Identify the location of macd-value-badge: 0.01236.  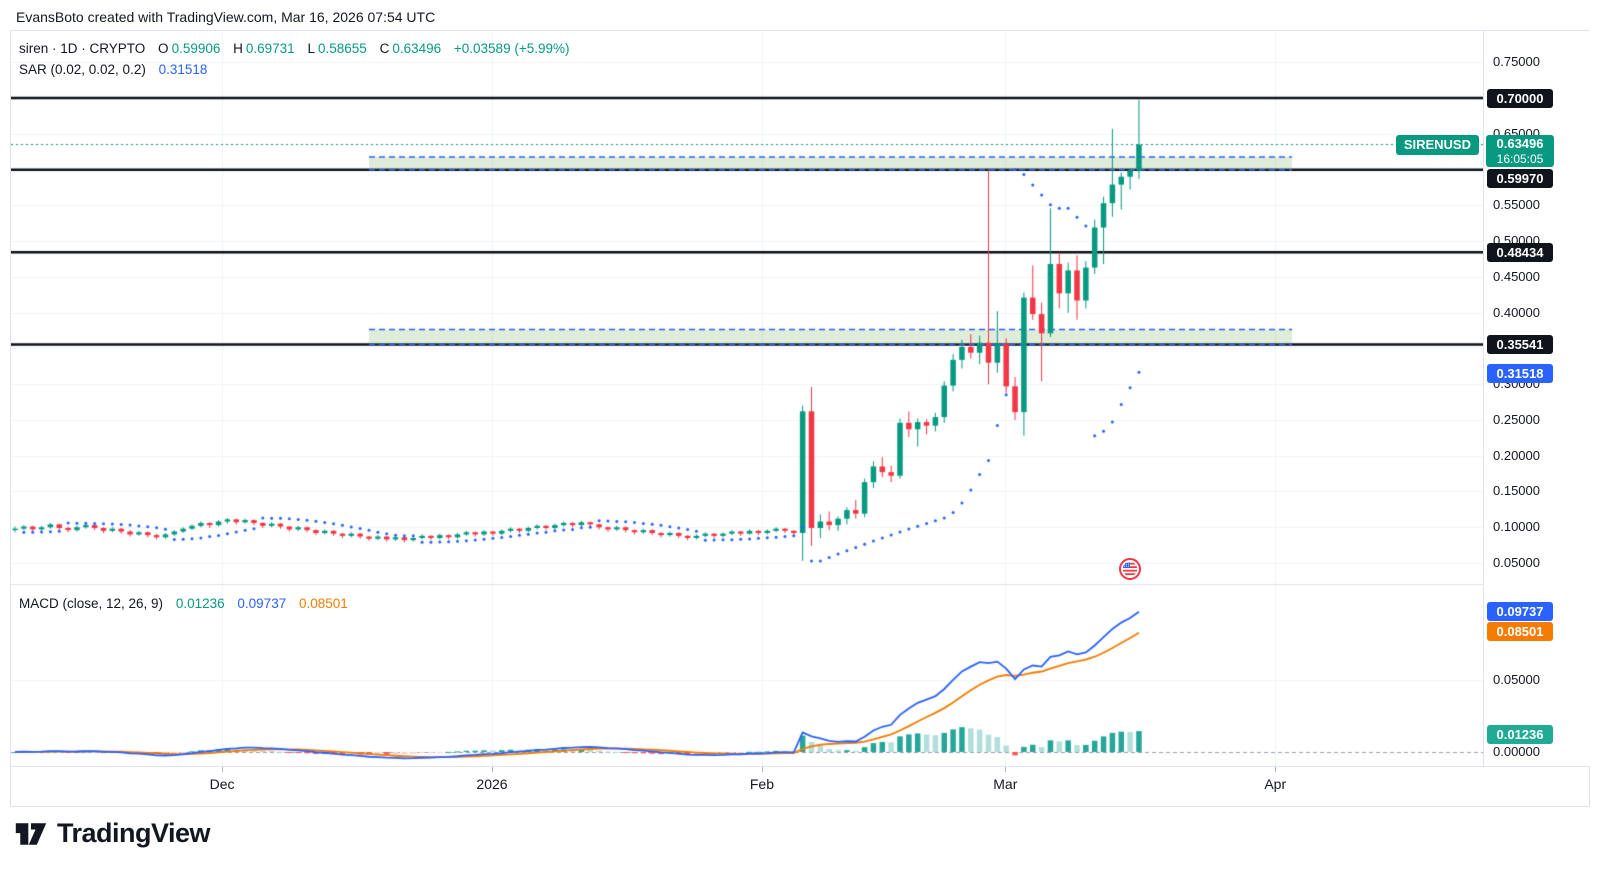
(1520, 734).